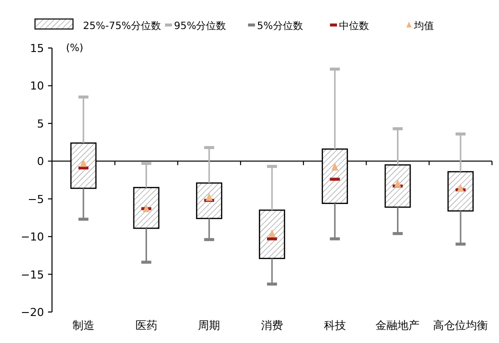 This screenshot has width=499, height=343. What do you see at coordinates (354, 26) in the screenshot?
I see `legend-label: 中位数` at bounding box center [354, 26].